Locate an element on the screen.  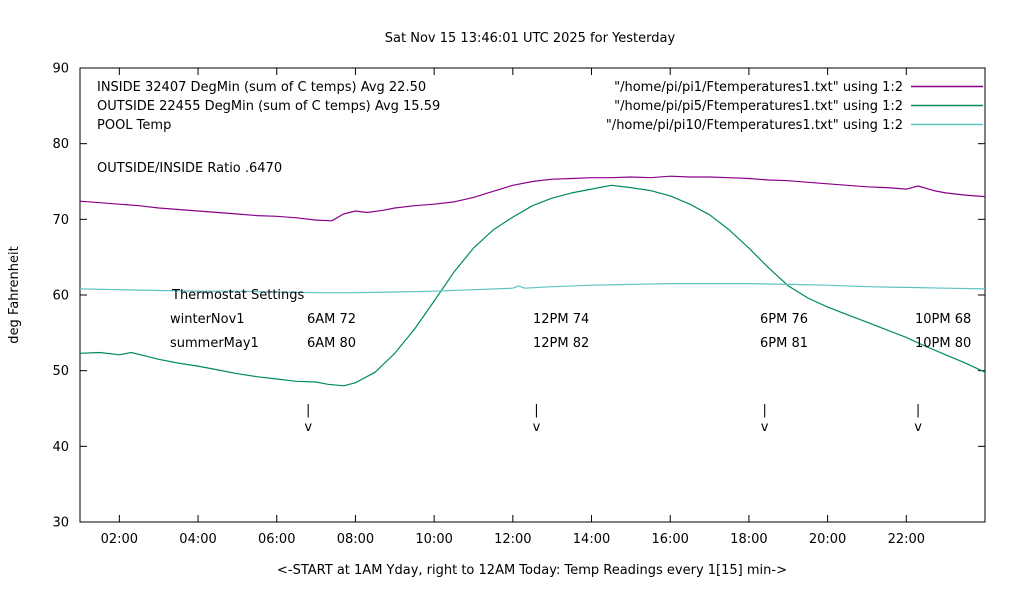
y-tick-label: 50 is located at coordinates (60, 371).